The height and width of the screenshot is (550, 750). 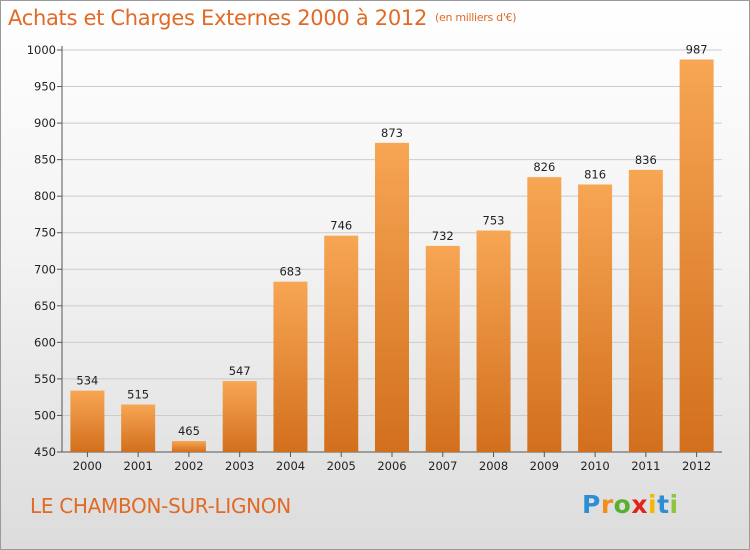 What do you see at coordinates (594, 466) in the screenshot?
I see `x-tick-label-2010: 2010` at bounding box center [594, 466].